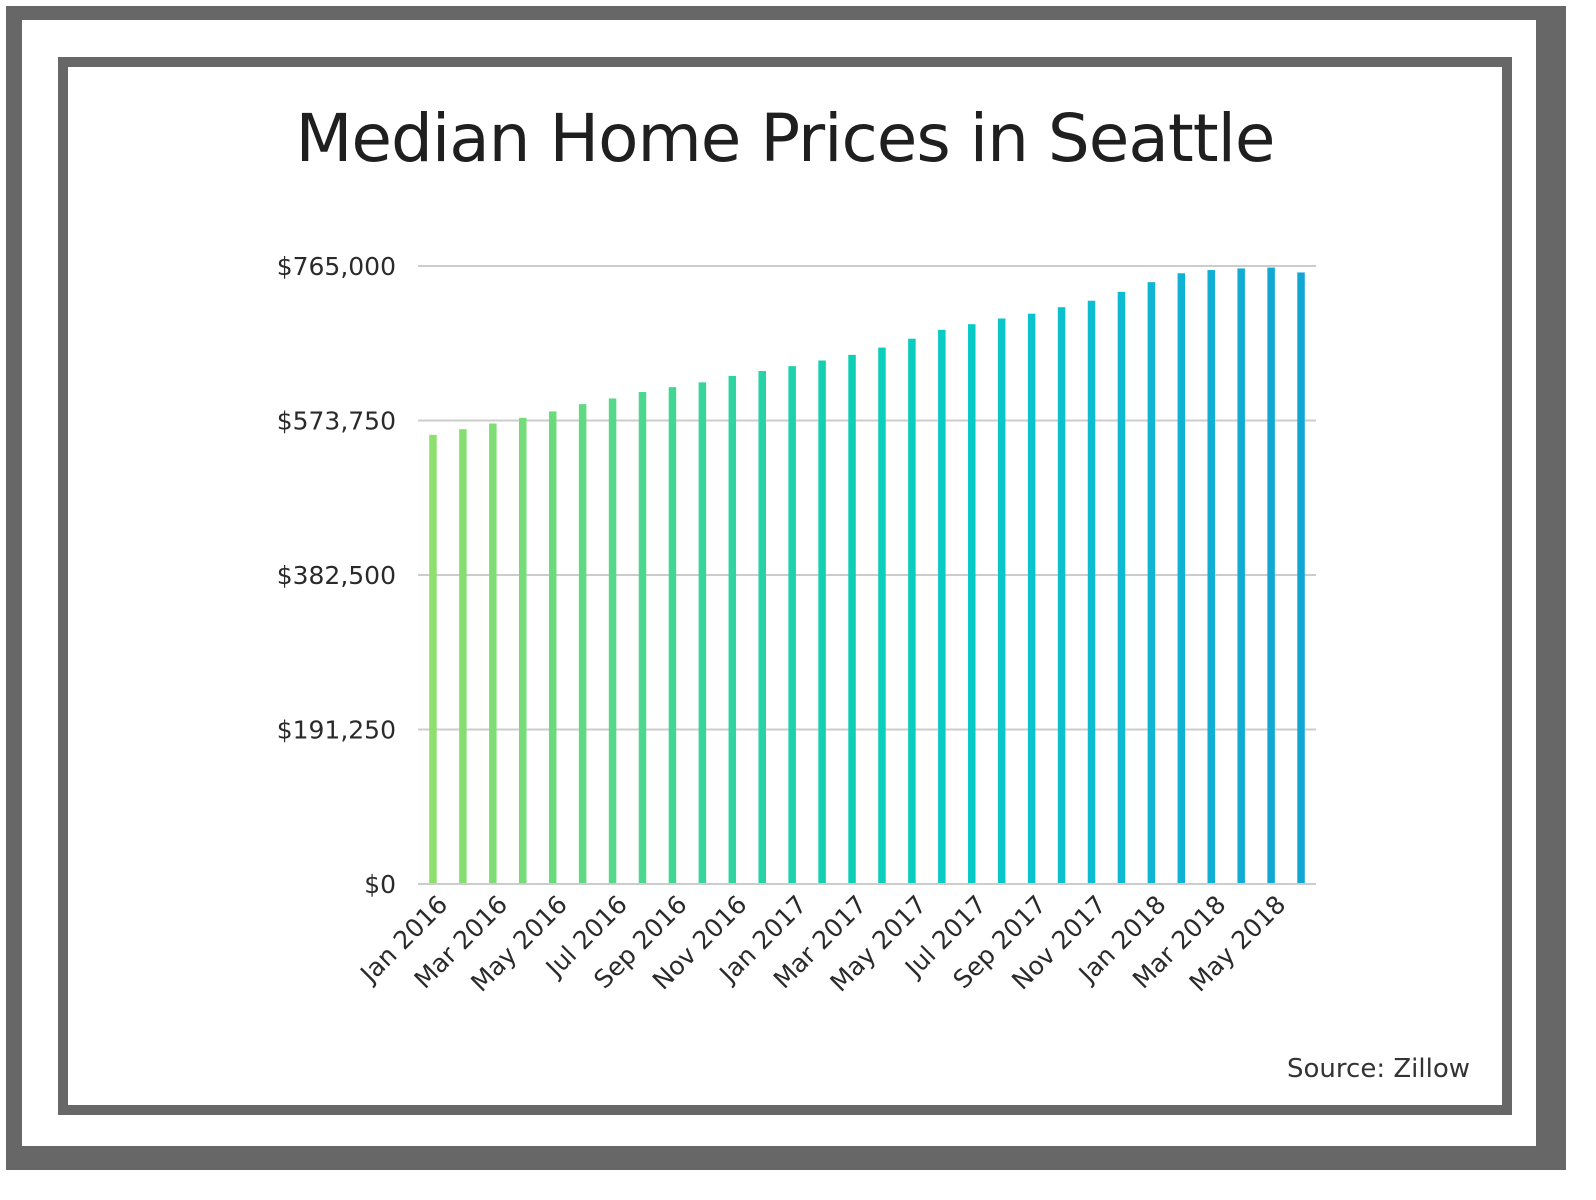 The height and width of the screenshot is (1200, 1596). Describe the element at coordinates (433, 659) in the screenshot. I see `bar-jan-2016` at that location.